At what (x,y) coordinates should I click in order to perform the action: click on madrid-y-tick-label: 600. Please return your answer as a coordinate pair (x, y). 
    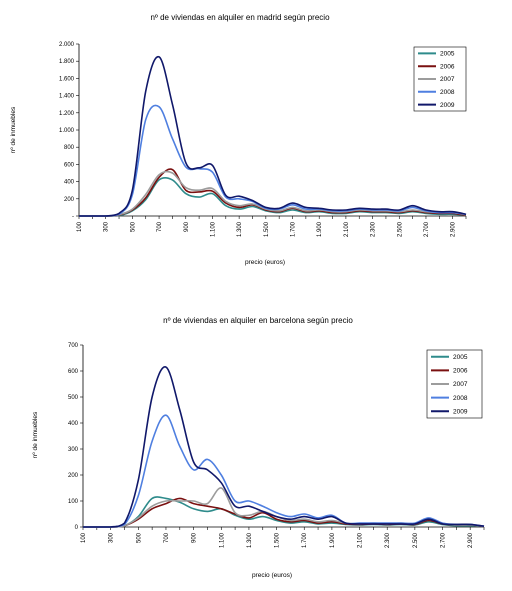
    Looking at the image, I should click on (69, 165).